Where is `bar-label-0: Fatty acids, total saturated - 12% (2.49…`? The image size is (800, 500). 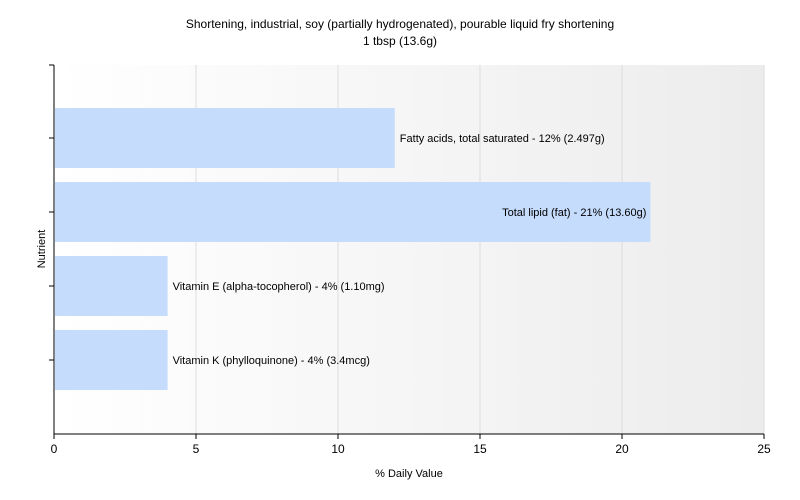
bar-label-0: Fatty acids, total saturated - 12% (2.49… is located at coordinates (502, 139).